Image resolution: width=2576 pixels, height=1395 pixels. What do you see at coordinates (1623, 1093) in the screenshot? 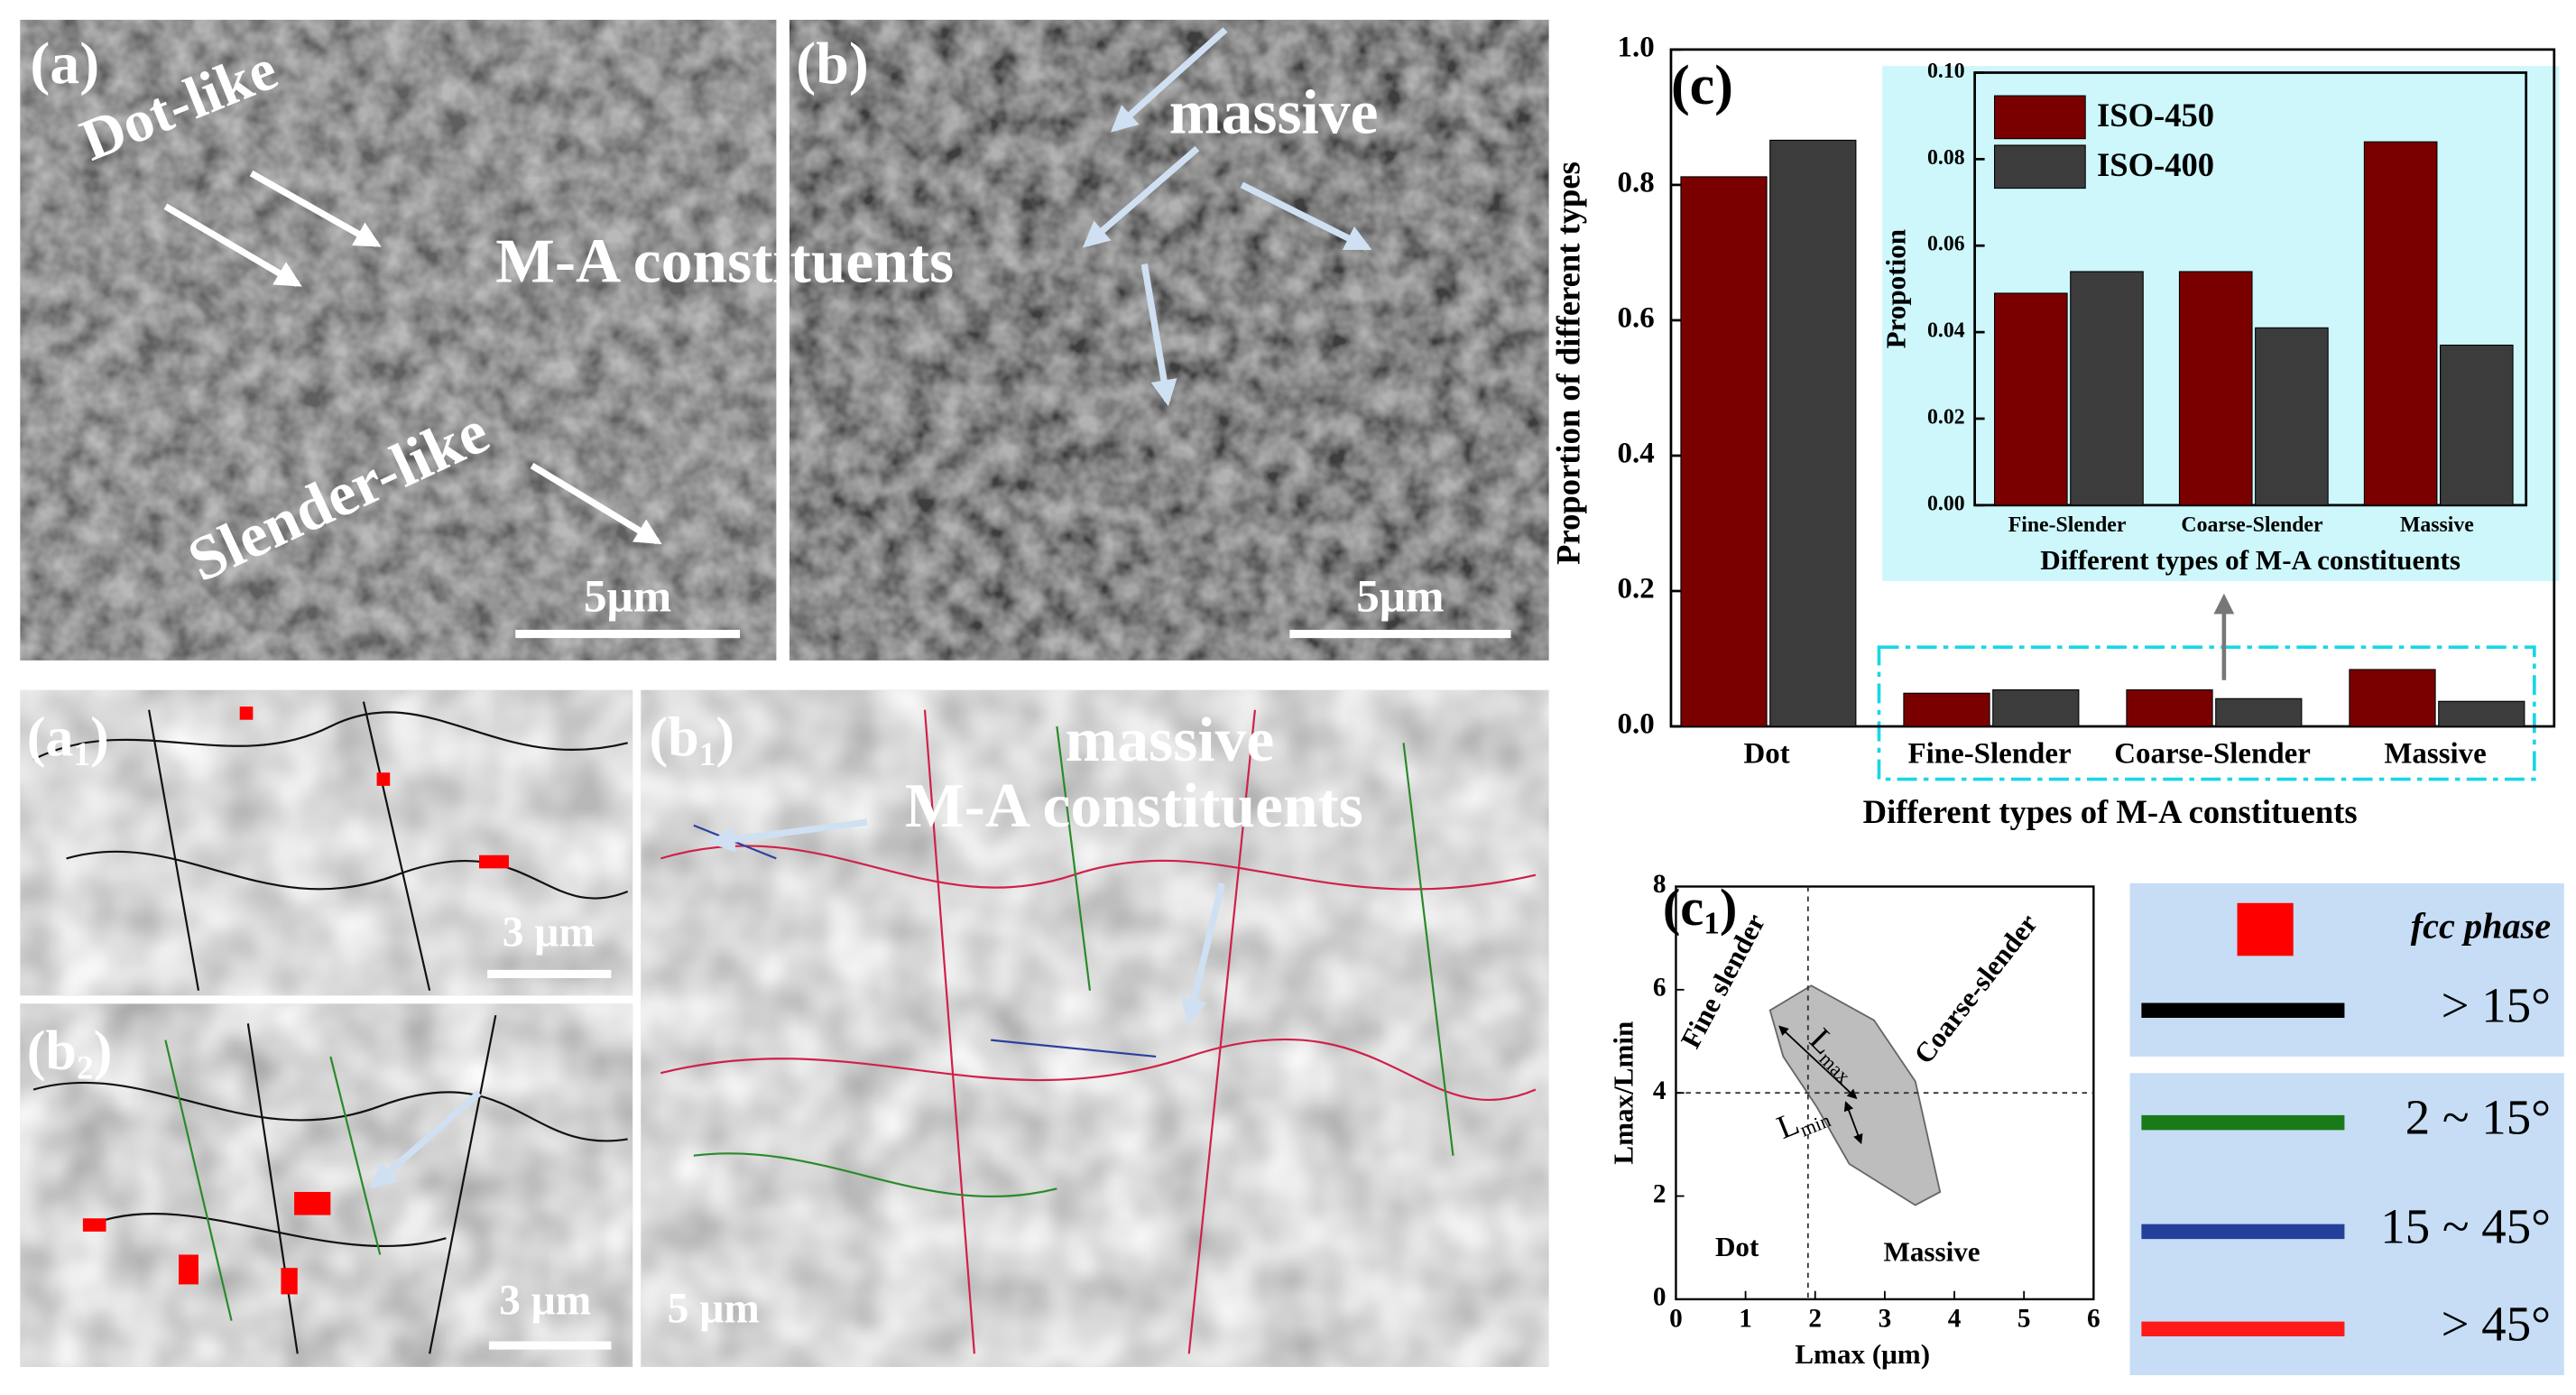
I see `y-axis-title: Lmax/Lmin` at bounding box center [1623, 1093].